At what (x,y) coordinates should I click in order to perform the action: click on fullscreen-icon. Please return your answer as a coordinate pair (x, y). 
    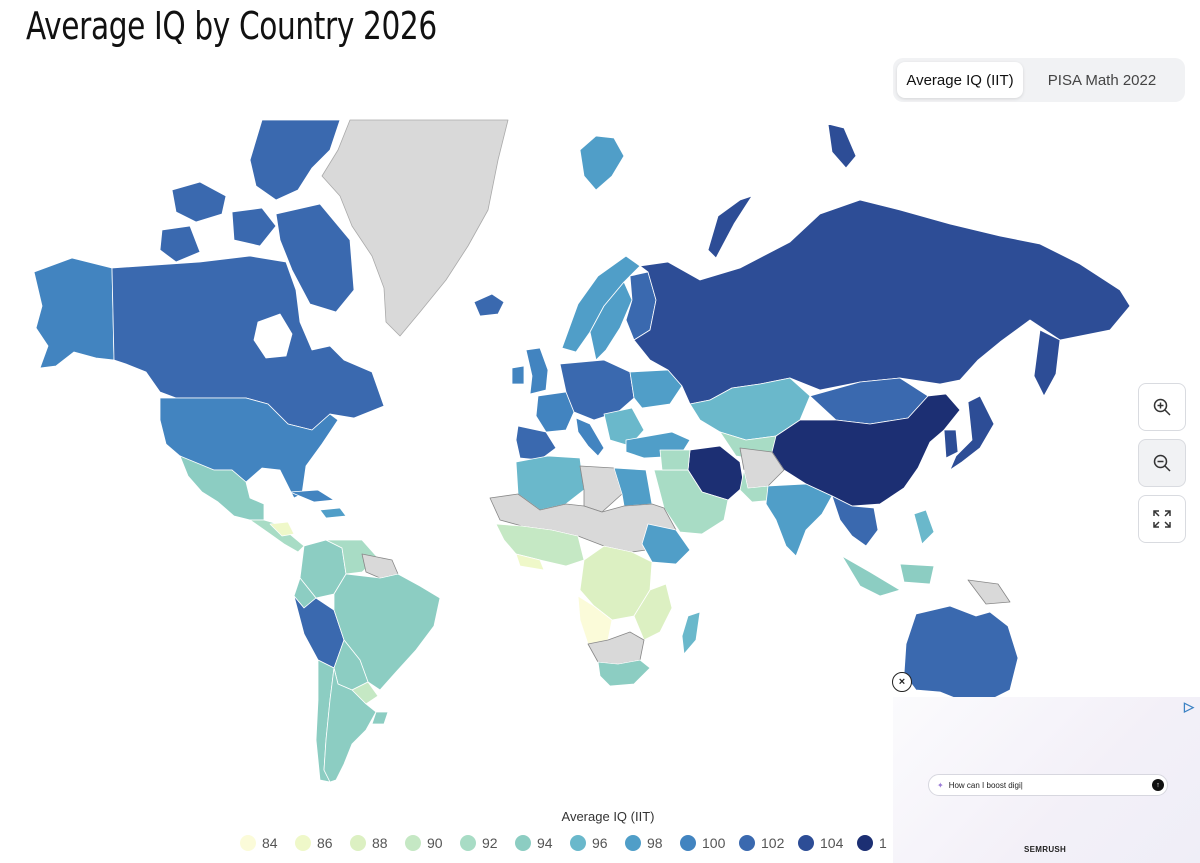
    Looking at the image, I should click on (1162, 519).